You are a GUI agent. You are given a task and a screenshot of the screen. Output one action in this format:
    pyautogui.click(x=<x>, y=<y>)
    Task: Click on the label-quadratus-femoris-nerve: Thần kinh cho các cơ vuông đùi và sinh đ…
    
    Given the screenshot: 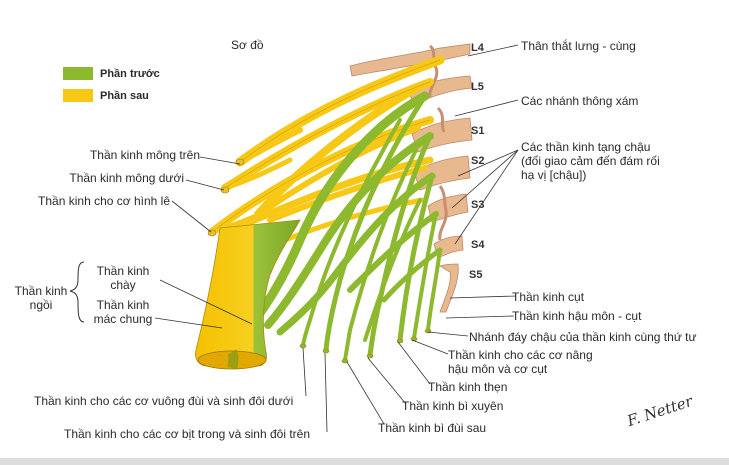 What is the action you would take?
    pyautogui.click(x=164, y=401)
    